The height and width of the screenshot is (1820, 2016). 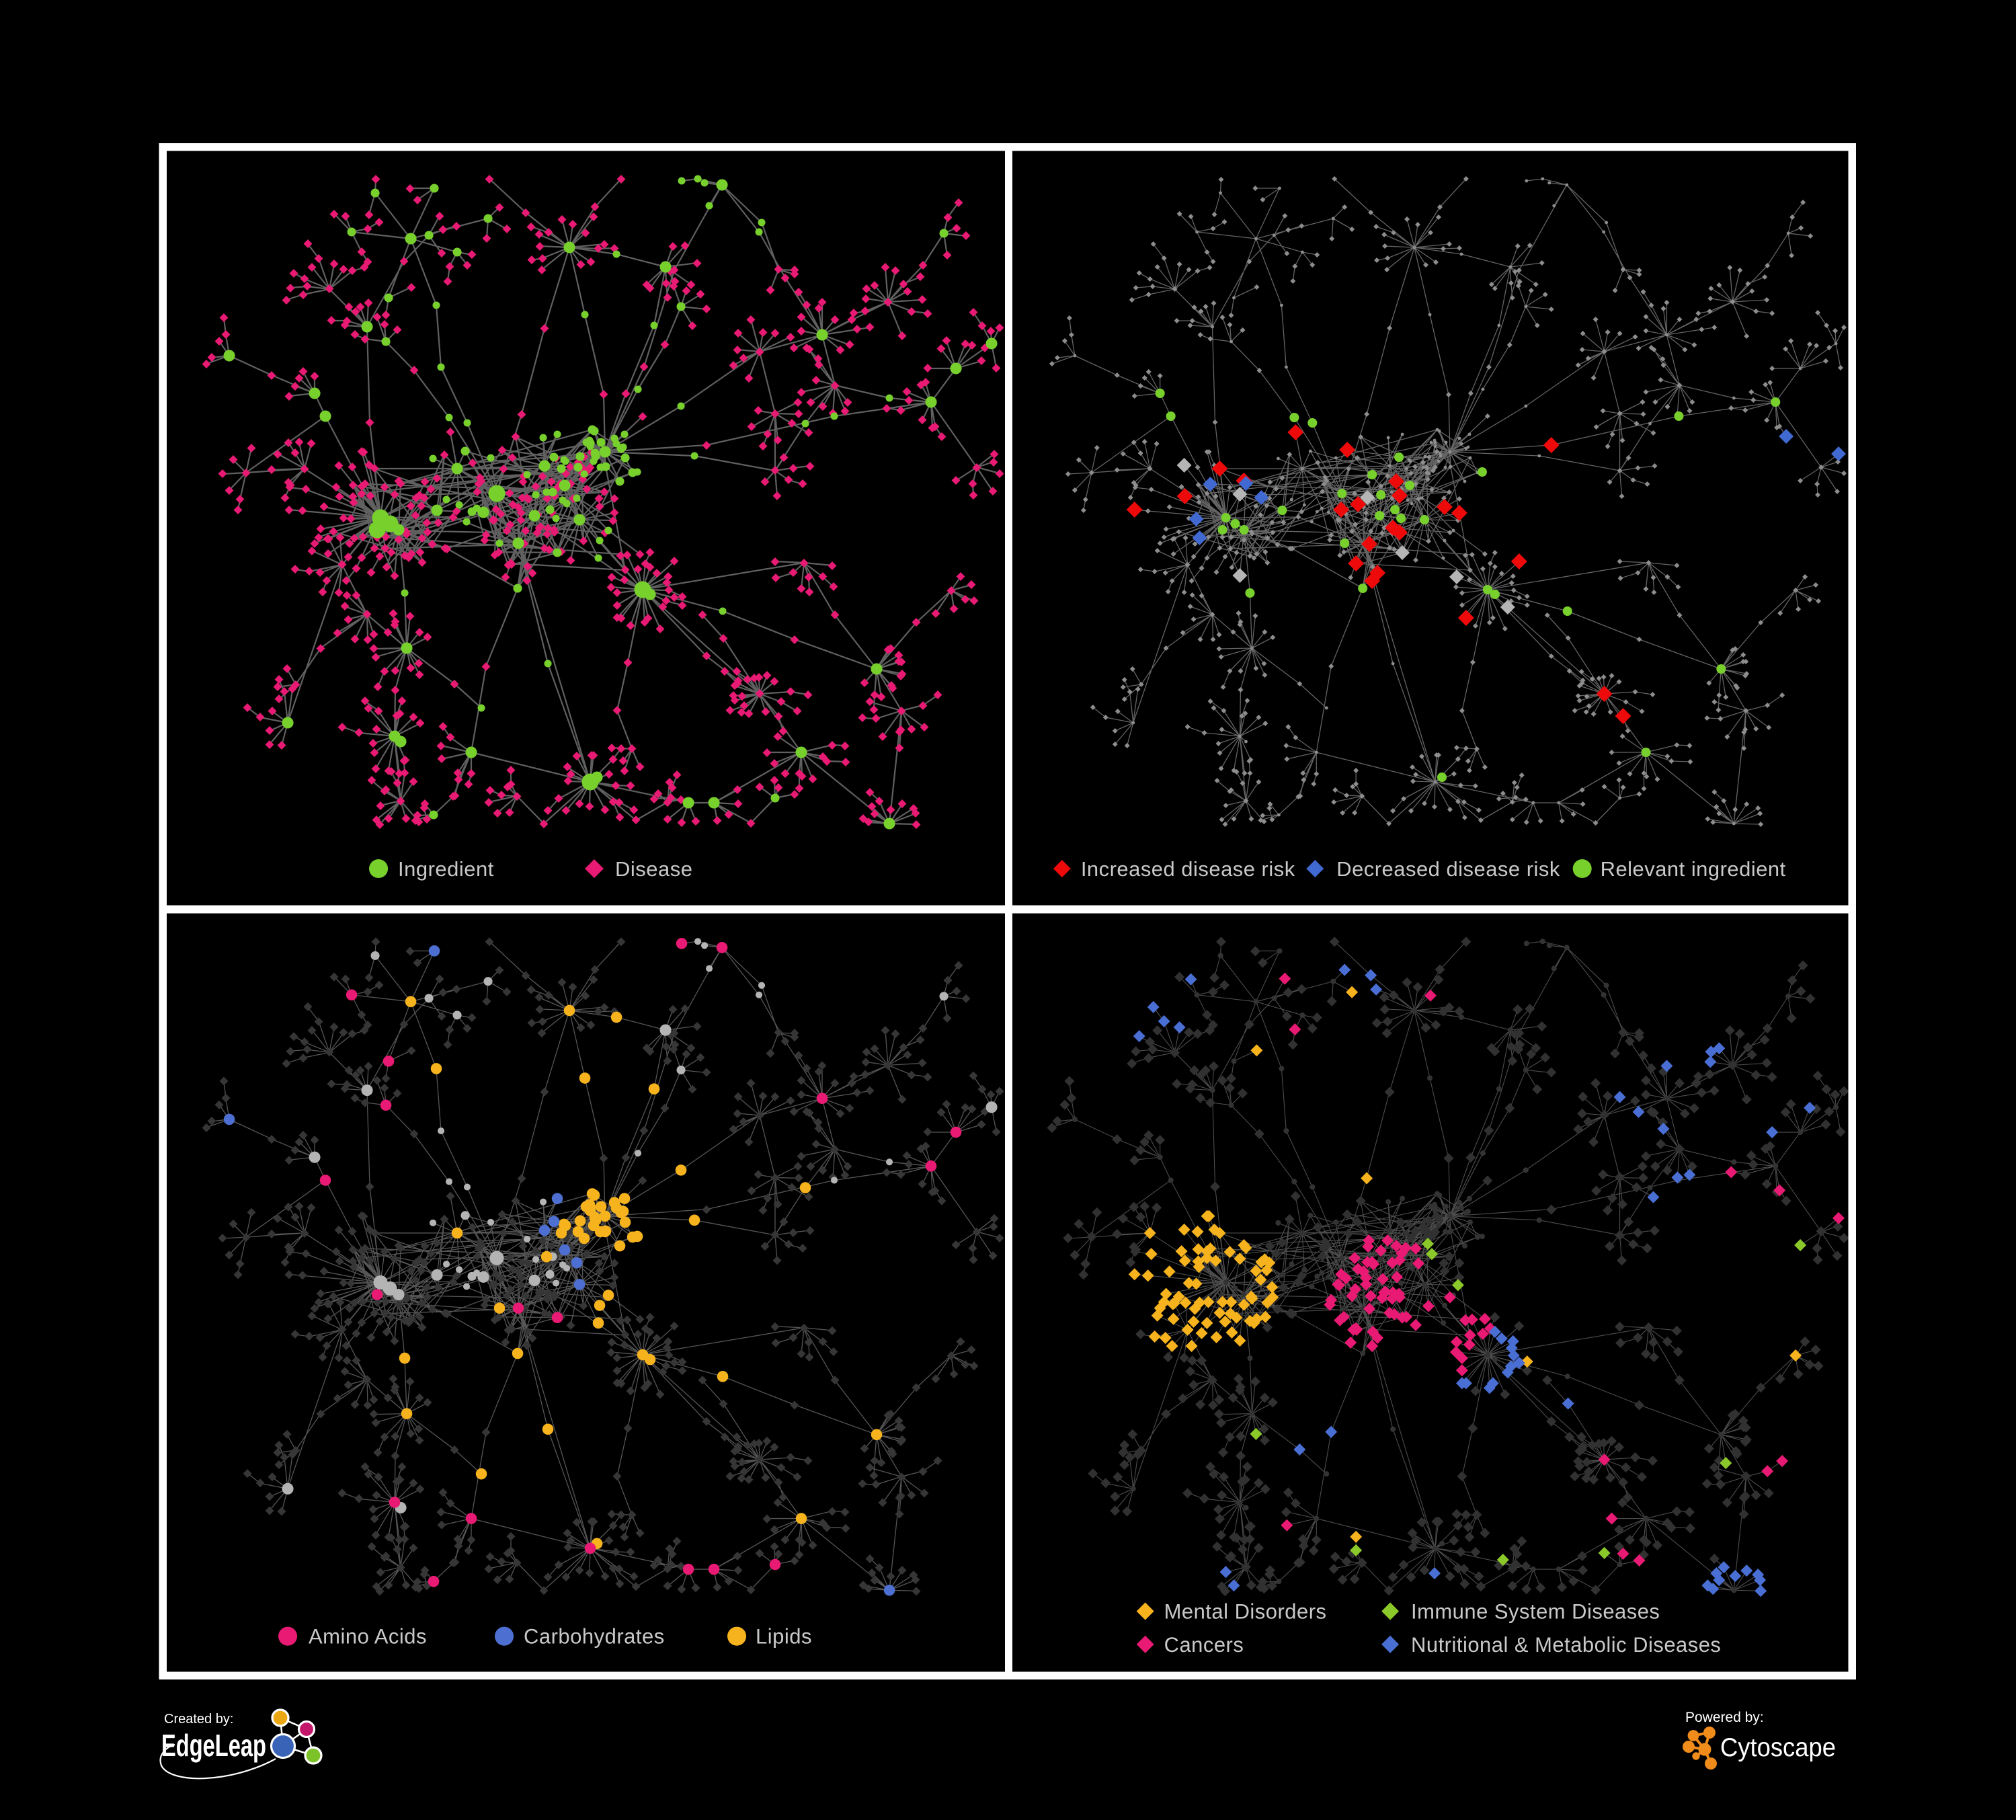 What do you see at coordinates (1188, 869) in the screenshot?
I see `svg-text: Increased disease risk` at bounding box center [1188, 869].